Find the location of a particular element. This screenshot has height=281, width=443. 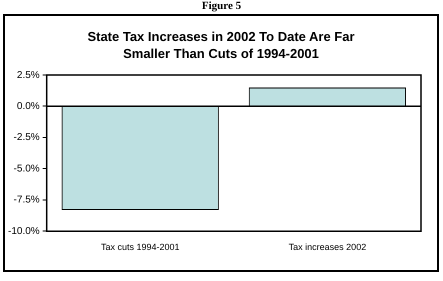

y-tick-label: -5.0% is located at coordinates (27, 168).